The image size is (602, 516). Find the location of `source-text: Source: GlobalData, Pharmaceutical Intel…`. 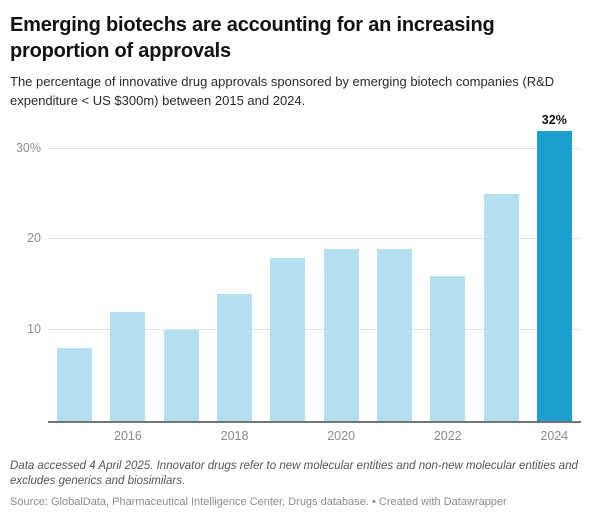

source-text: Source: GlobalData, Pharmaceutical Intel… is located at coordinates (189, 502).